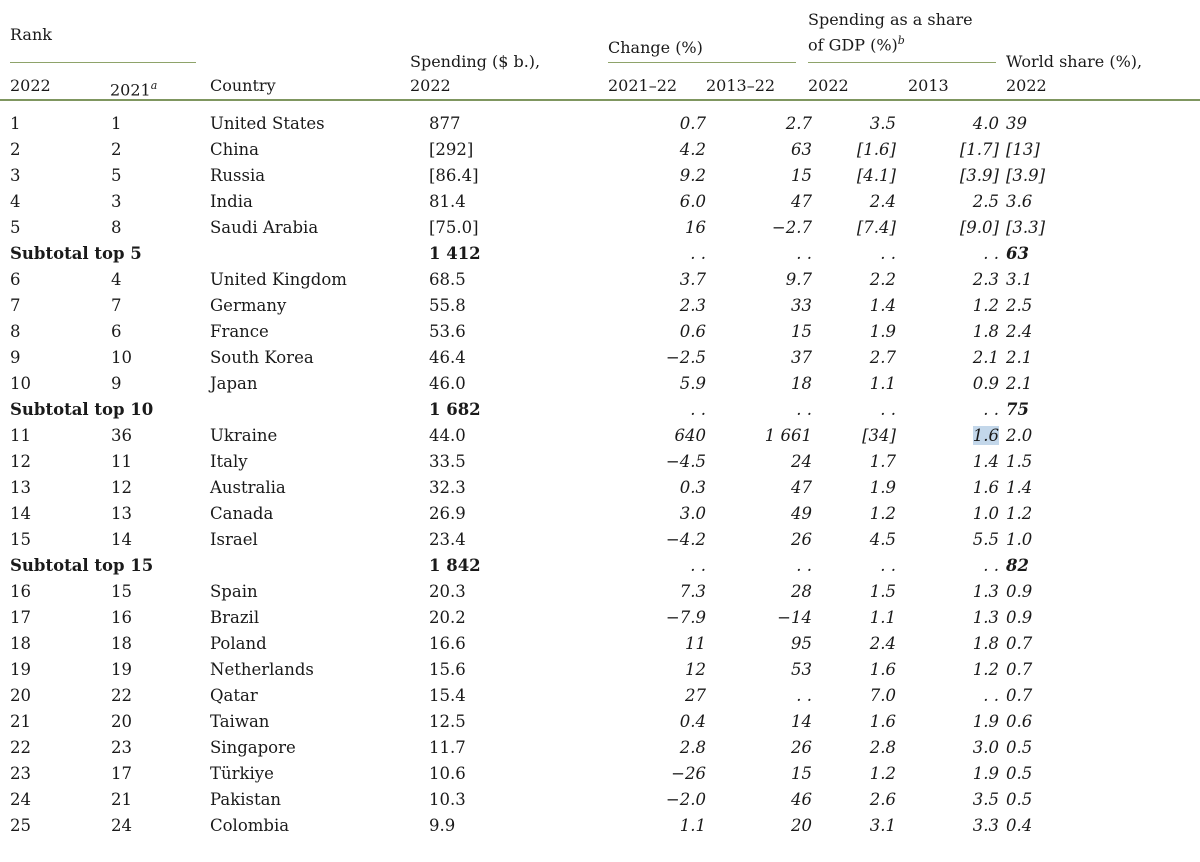 The image size is (1200, 862). I want to click on spending-cell: 1 682, so click(455, 409).